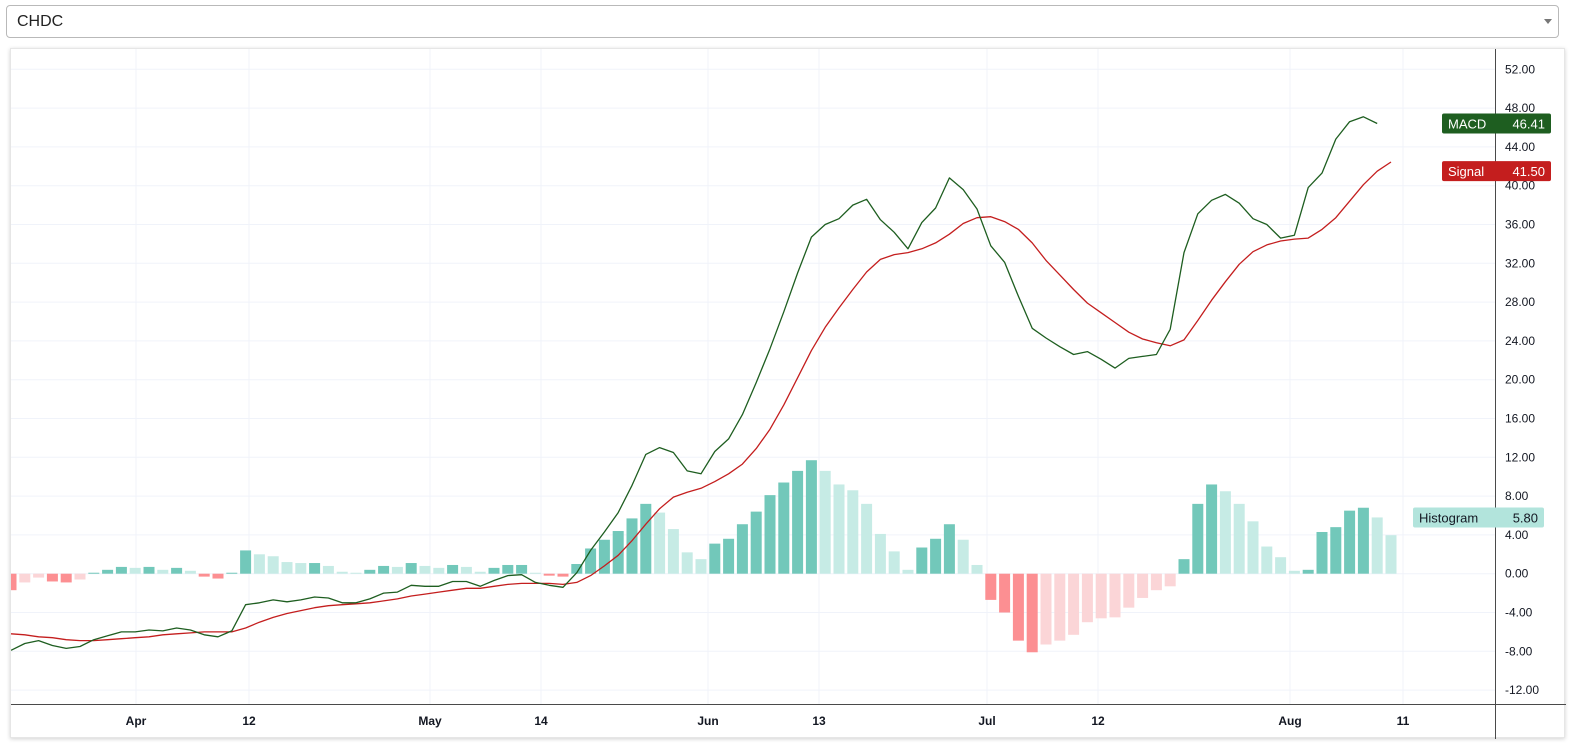 This screenshot has width=1587, height=753. What do you see at coordinates (1528, 124) in the screenshot?
I see `macd-badge-value: 46.41` at bounding box center [1528, 124].